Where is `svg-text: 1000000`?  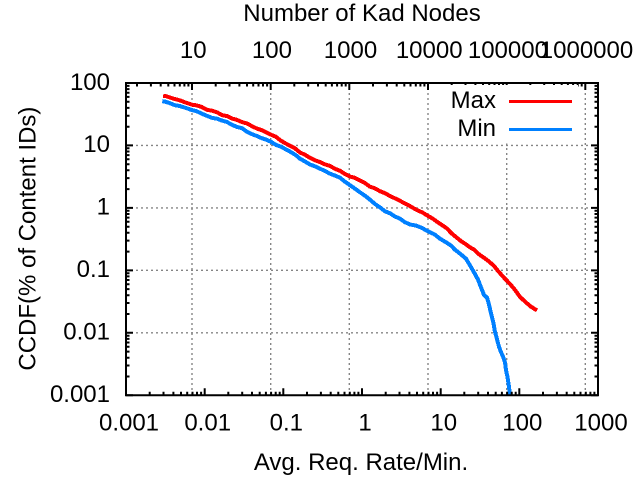 svg-text: 1000000 is located at coordinates (586, 50).